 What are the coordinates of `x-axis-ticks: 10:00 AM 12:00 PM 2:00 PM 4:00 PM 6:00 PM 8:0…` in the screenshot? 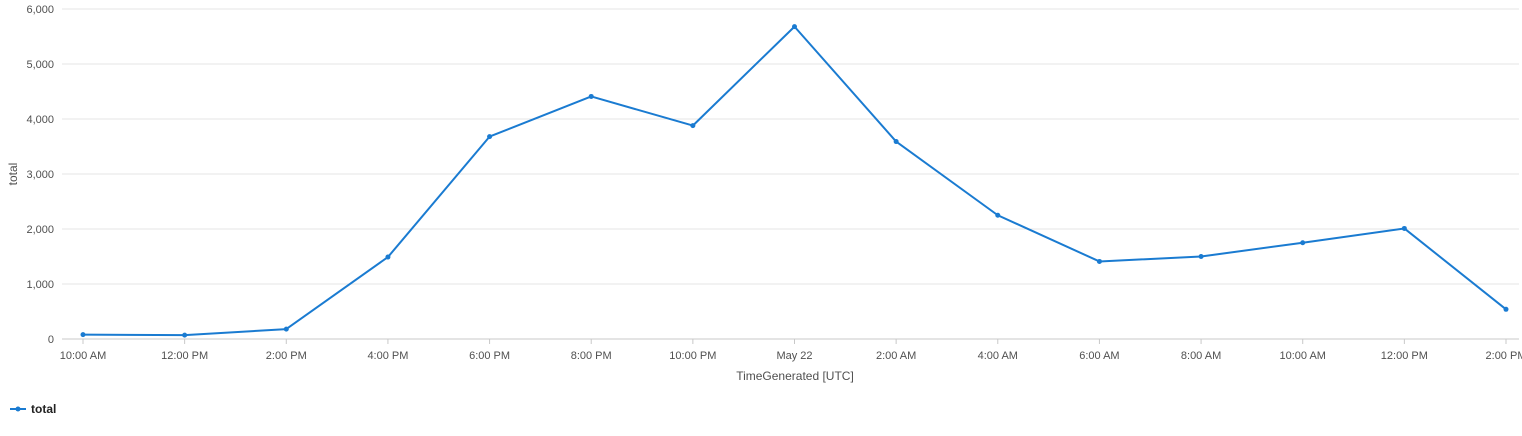 It's located at (791, 350).